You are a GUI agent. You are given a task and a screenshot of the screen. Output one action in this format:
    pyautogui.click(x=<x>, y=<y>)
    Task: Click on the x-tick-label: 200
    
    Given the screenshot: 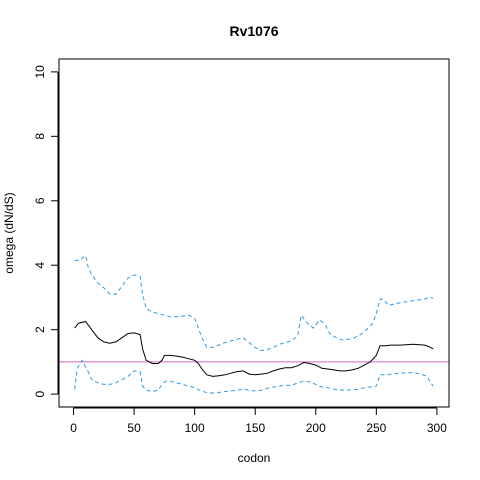 What is the action you would take?
    pyautogui.click(x=316, y=428)
    